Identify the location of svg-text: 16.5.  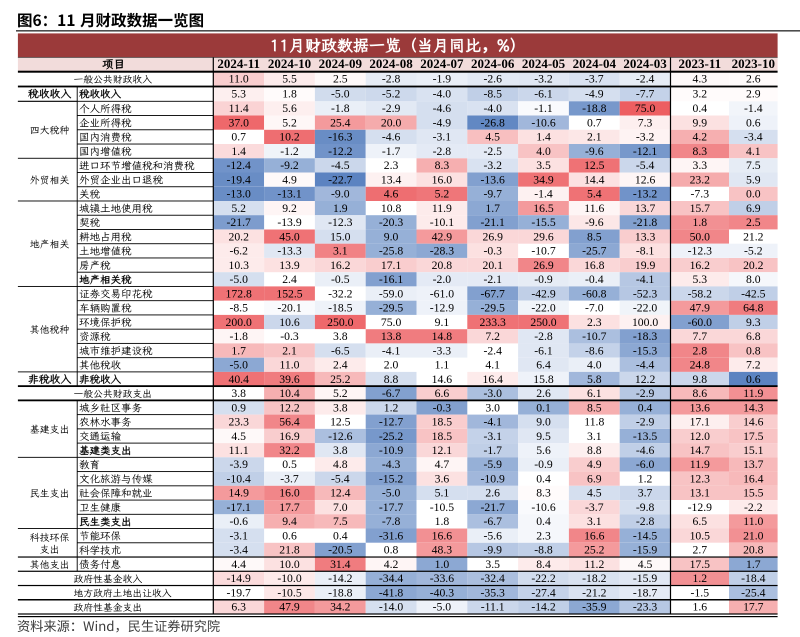
(543, 208).